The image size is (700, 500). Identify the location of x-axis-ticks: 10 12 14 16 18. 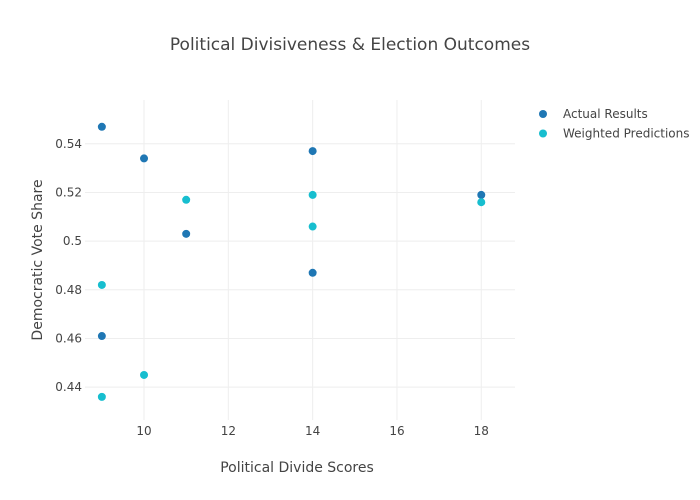
(312, 431).